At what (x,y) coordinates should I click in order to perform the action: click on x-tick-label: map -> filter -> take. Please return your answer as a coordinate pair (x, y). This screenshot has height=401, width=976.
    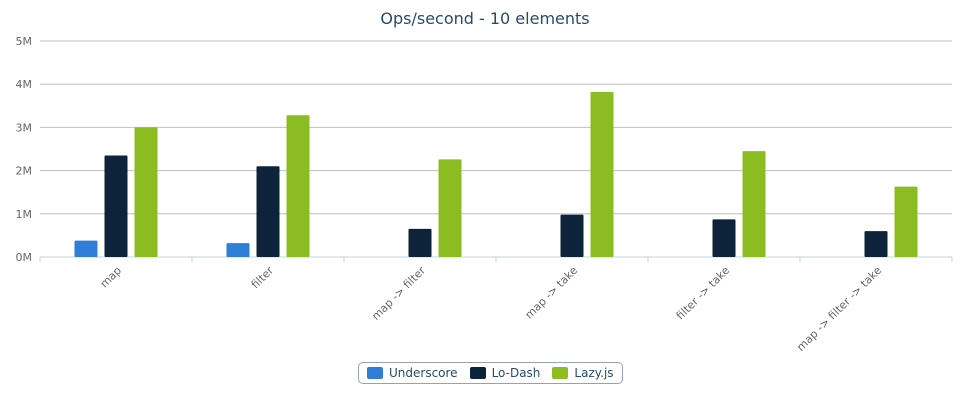
    Looking at the image, I should click on (839, 309).